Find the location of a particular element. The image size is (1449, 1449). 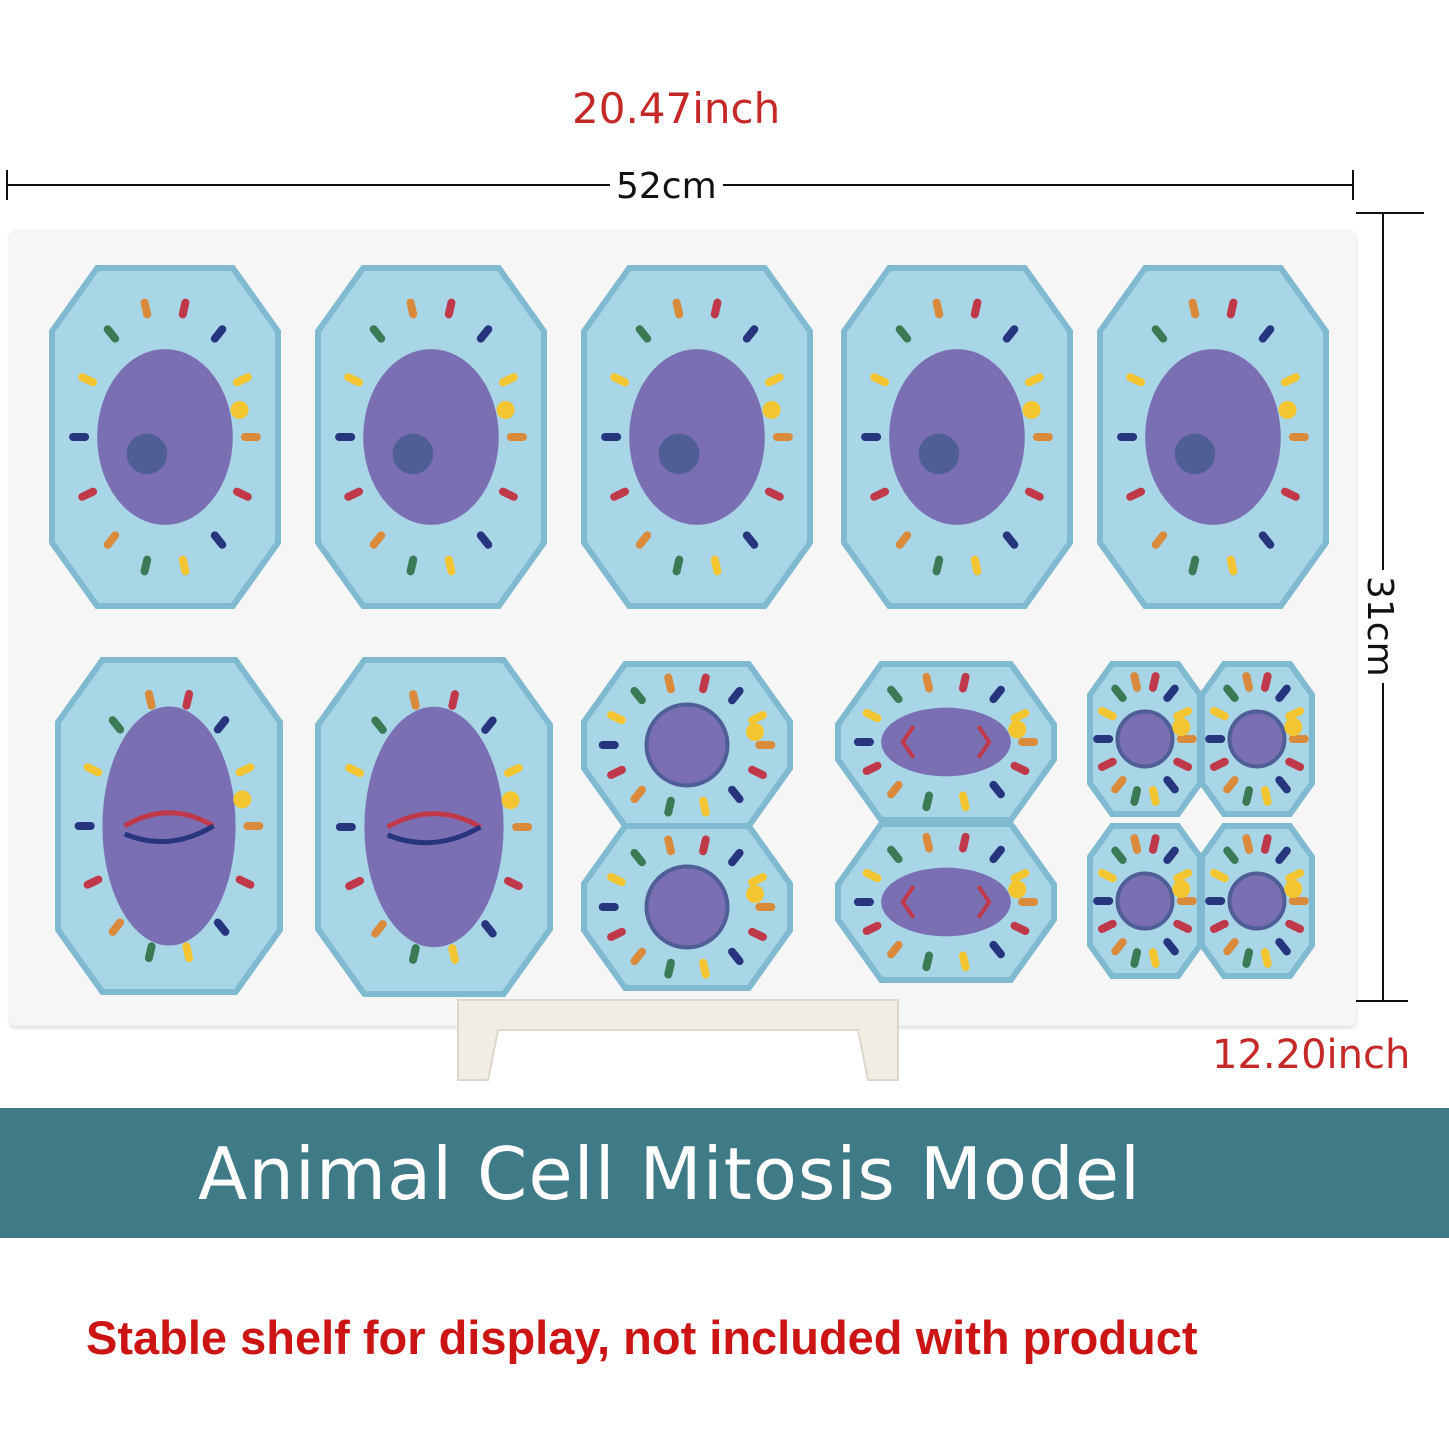

height-line-bottom-cap is located at coordinates (1382, 1001).